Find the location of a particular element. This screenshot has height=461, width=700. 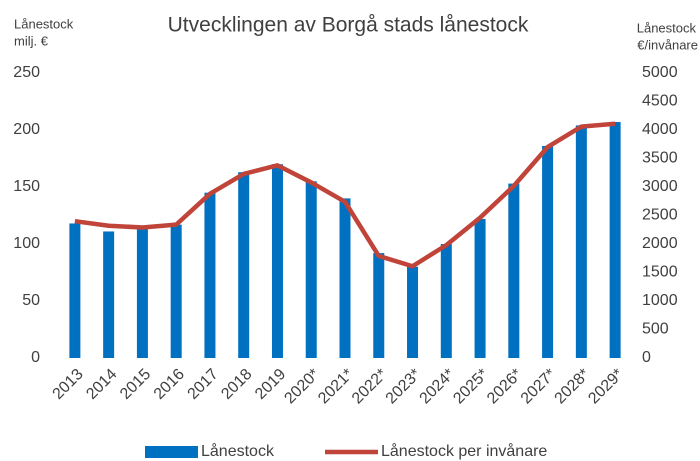

x-tick-label: 2020* is located at coordinates (302, 387).